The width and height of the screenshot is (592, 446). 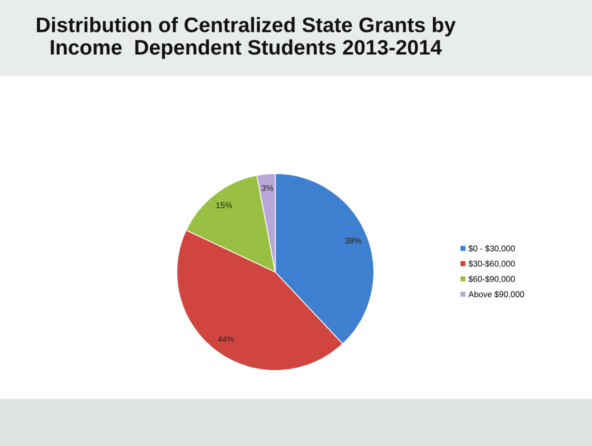 I want to click on data-label: 3%, so click(x=268, y=188).